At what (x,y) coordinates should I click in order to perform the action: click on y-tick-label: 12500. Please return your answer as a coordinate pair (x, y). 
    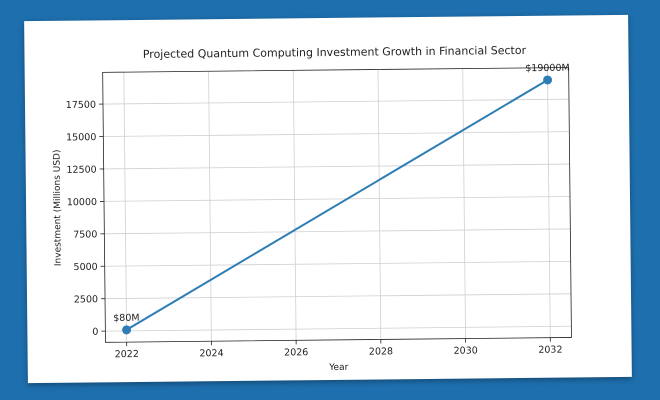
    Looking at the image, I should click on (81, 170).